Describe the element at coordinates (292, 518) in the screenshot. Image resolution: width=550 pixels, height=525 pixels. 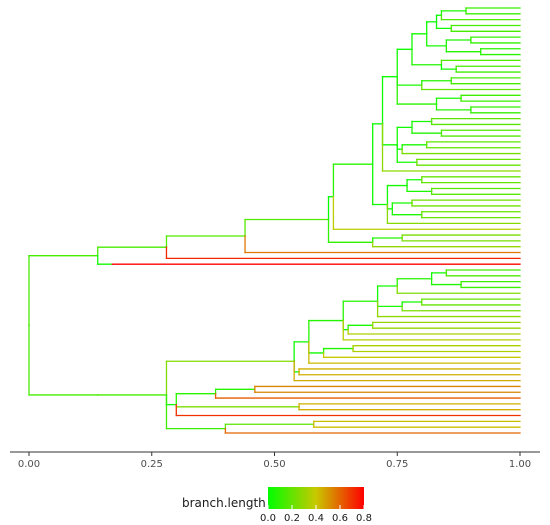
I see `legend-tick-label: 0.2` at that location.